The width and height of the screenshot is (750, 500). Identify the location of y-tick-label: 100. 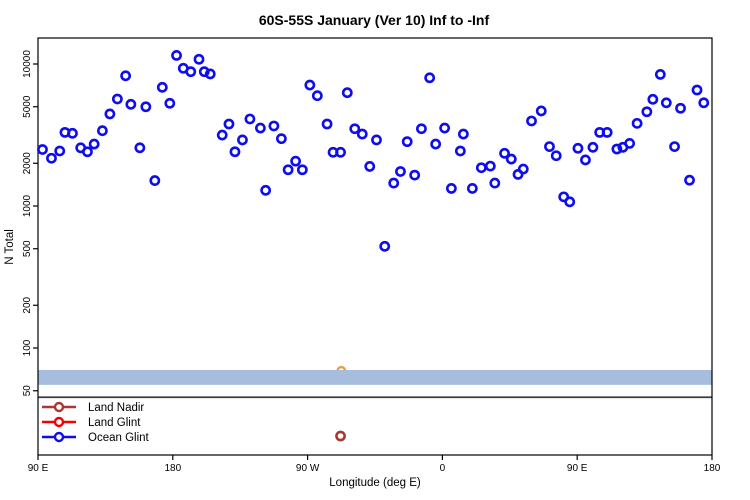
(27, 347).